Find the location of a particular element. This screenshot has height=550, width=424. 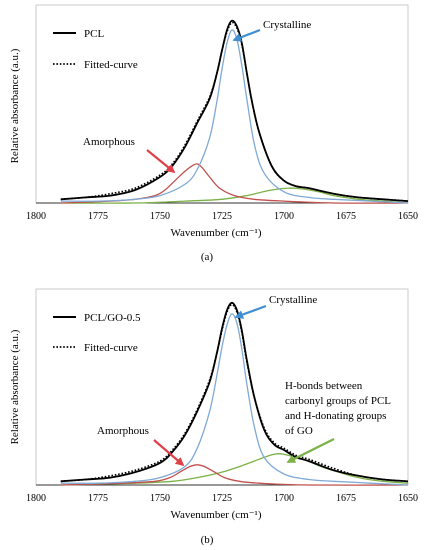

panel-b-arrow-crystalline is located at coordinates (250, 311).